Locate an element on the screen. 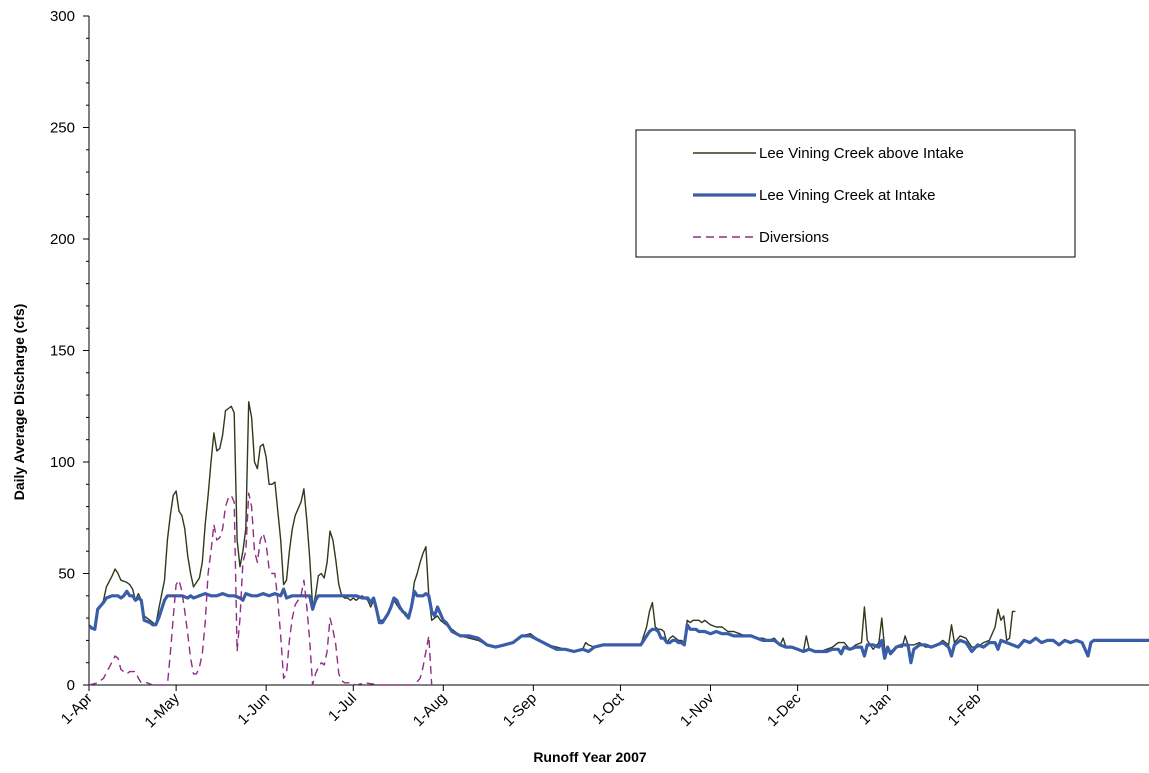 This screenshot has width=1149, height=773. x-tick-label: 1-Oct is located at coordinates (608, 708).